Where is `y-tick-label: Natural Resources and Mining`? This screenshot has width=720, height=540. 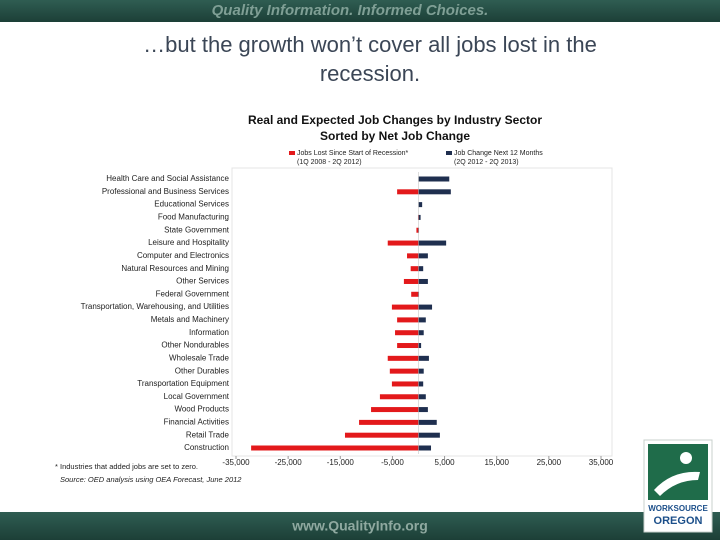 y-tick-label: Natural Resources and Mining is located at coordinates (175, 268).